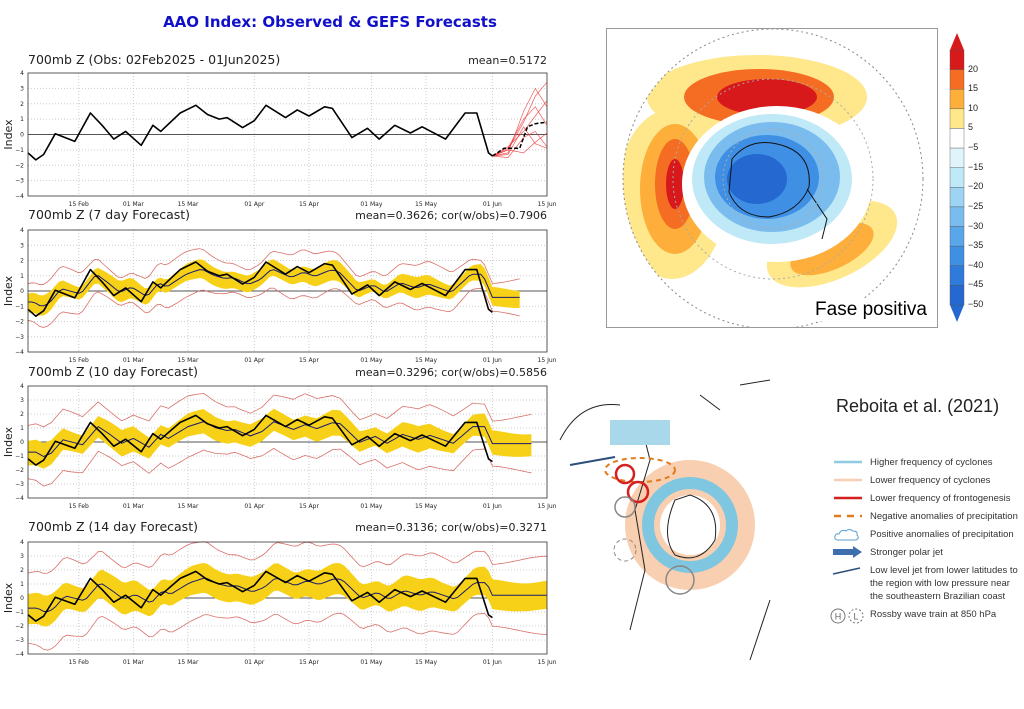 The image size is (1024, 709). I want to click on jet-line-icon, so click(850, 570).